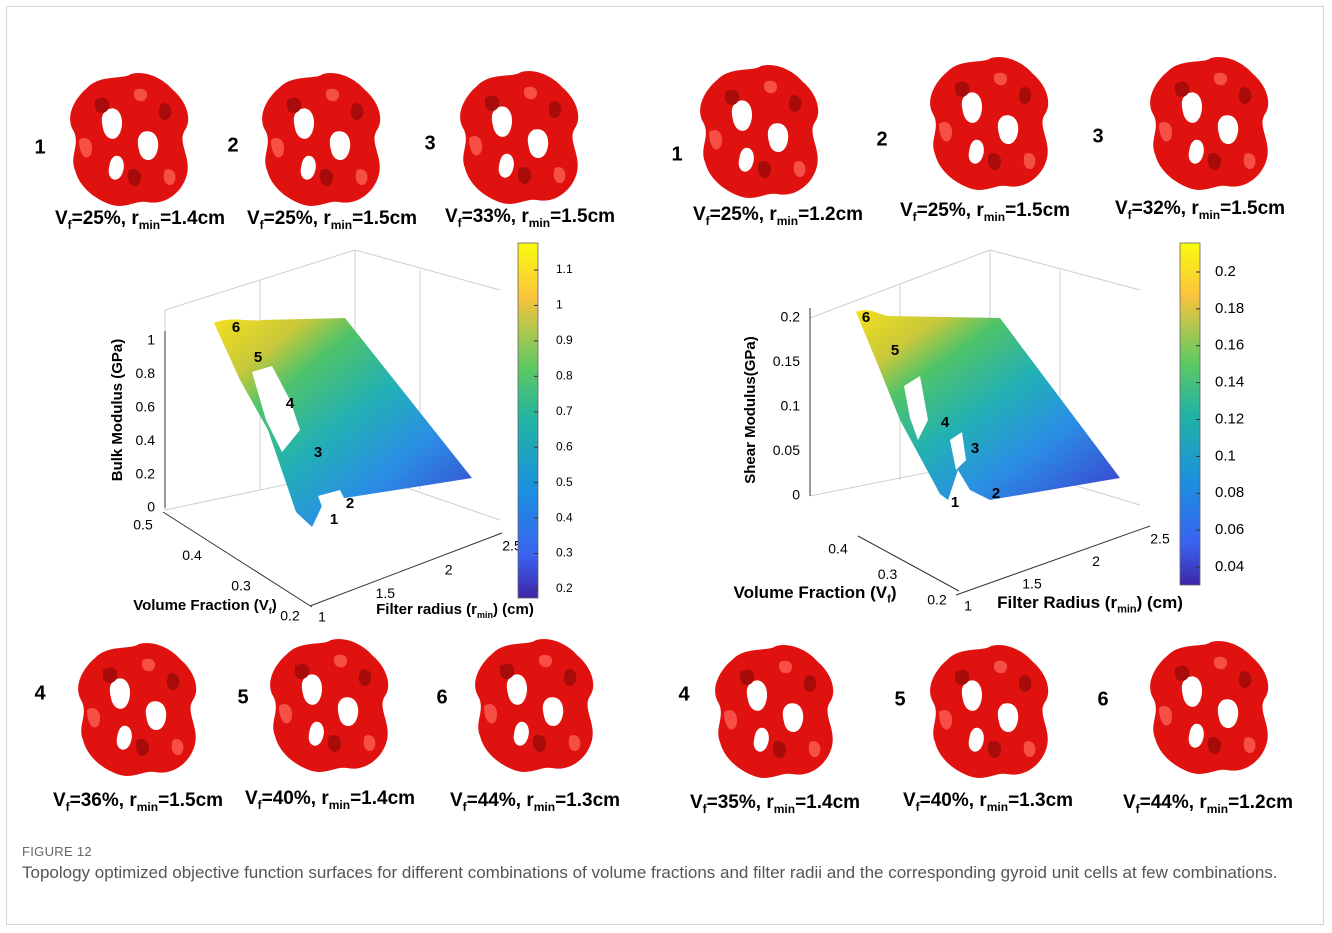  Describe the element at coordinates (1090, 604) in the screenshot. I see `y-axis-label: Filter Radius (rmin) (cm)` at that location.